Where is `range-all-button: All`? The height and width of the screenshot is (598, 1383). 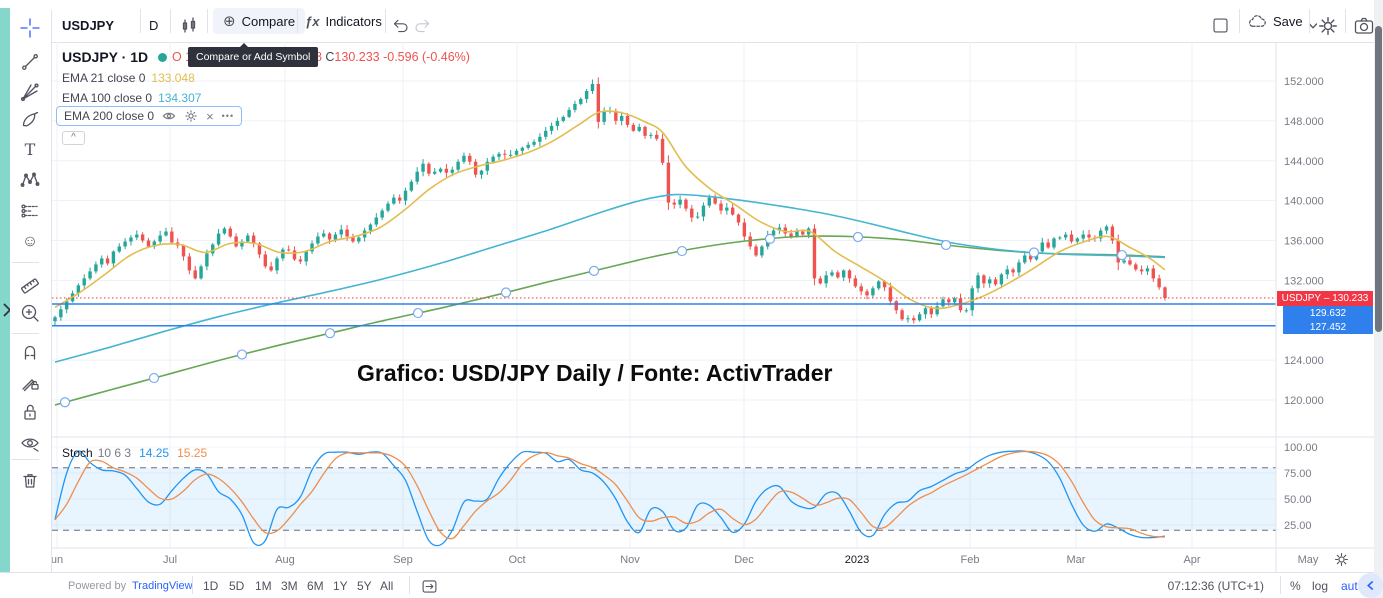
range-all-button: All is located at coordinates (387, 586).